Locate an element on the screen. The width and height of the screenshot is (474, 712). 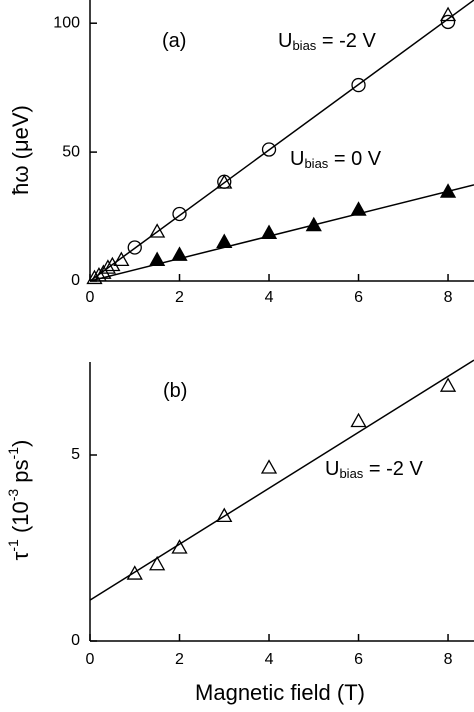
annotation: (b) is located at coordinates (175, 391).